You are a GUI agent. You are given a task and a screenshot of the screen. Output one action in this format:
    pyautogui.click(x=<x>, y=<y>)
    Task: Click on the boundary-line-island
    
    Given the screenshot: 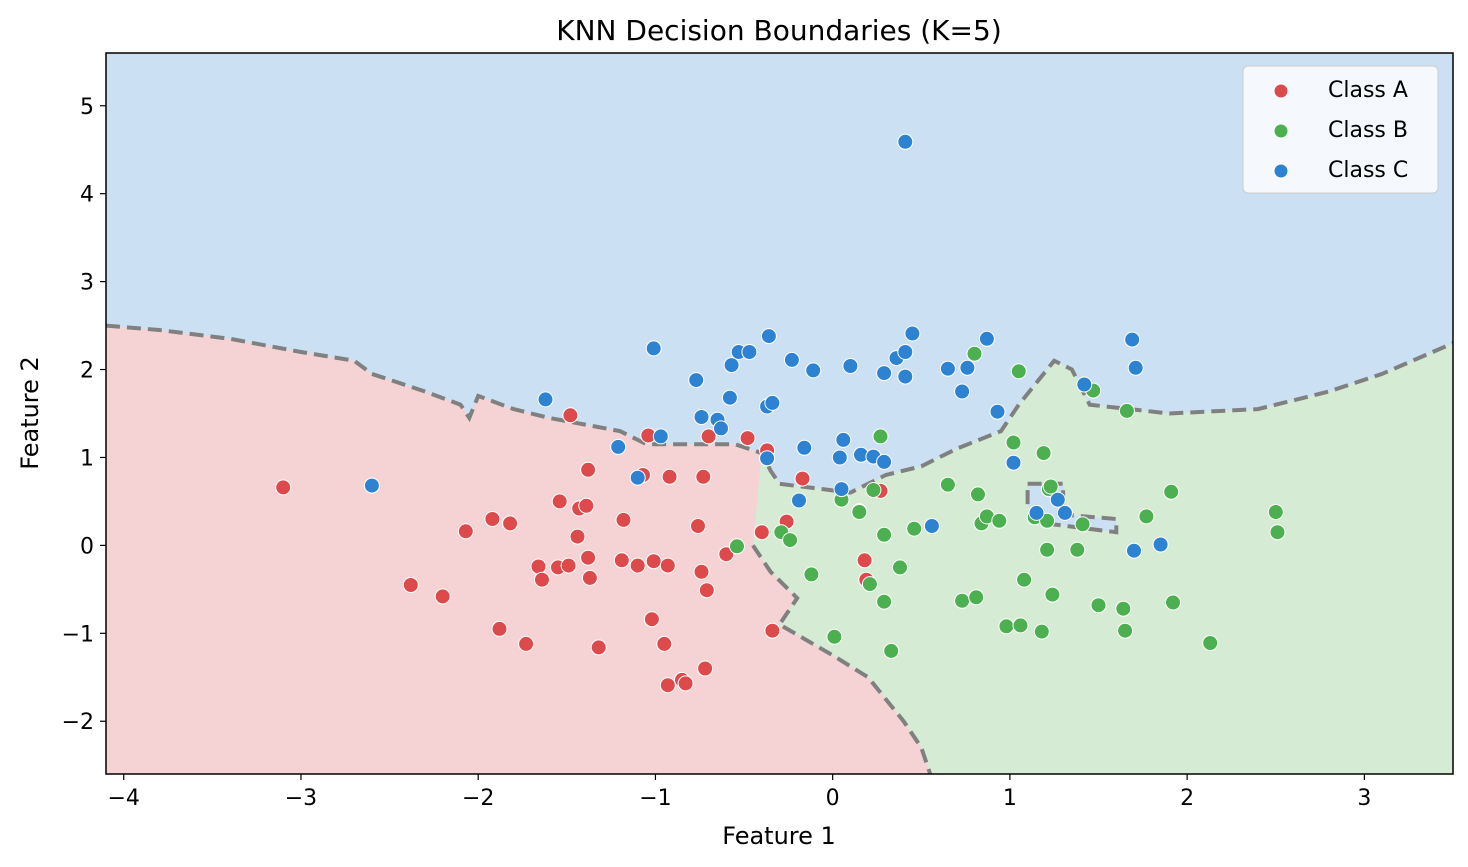 What is the action you would take?
    pyautogui.click(x=1072, y=508)
    